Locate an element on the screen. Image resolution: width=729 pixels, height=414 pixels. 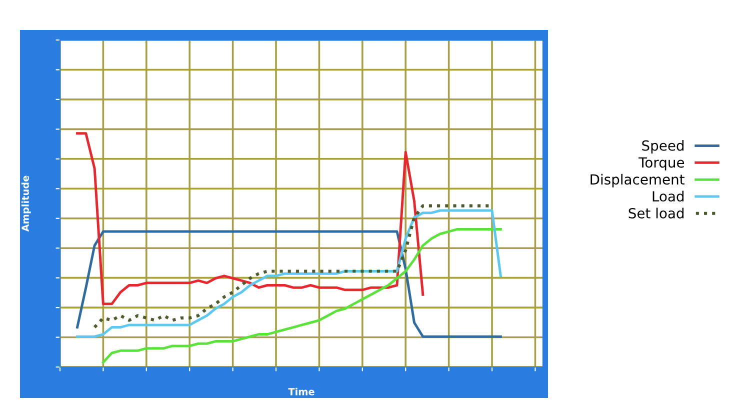
legend-label: Set load is located at coordinates (656, 213).